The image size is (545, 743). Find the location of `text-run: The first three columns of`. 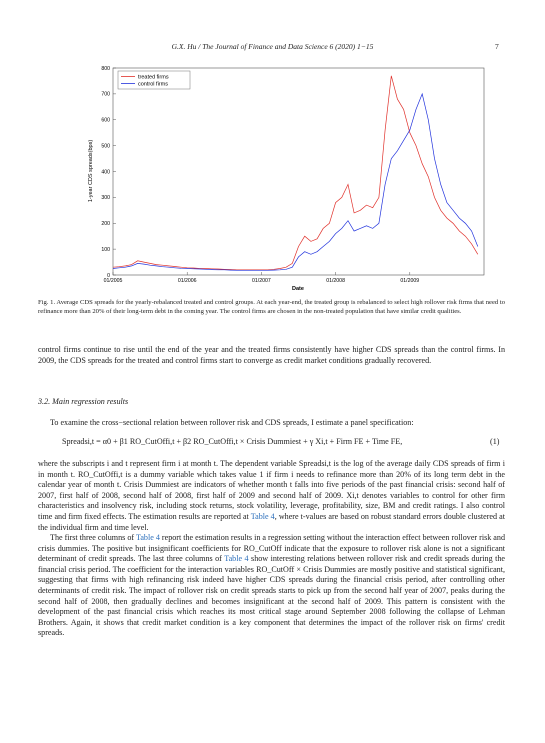

text-run: The first three columns of is located at coordinates (93, 537).